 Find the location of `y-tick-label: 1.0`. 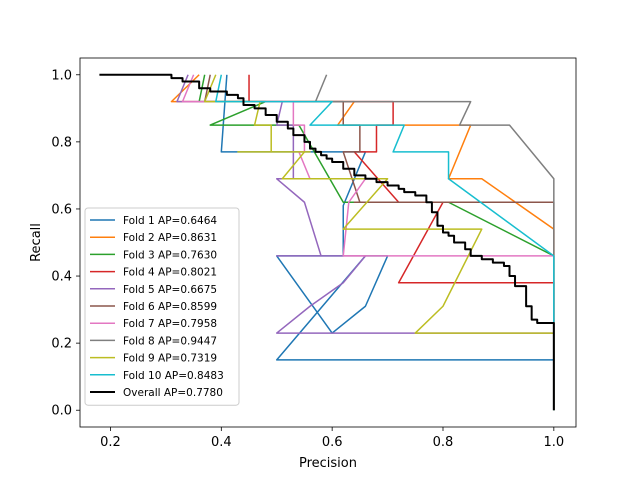

y-tick-label: 1.0 is located at coordinates (61, 75).